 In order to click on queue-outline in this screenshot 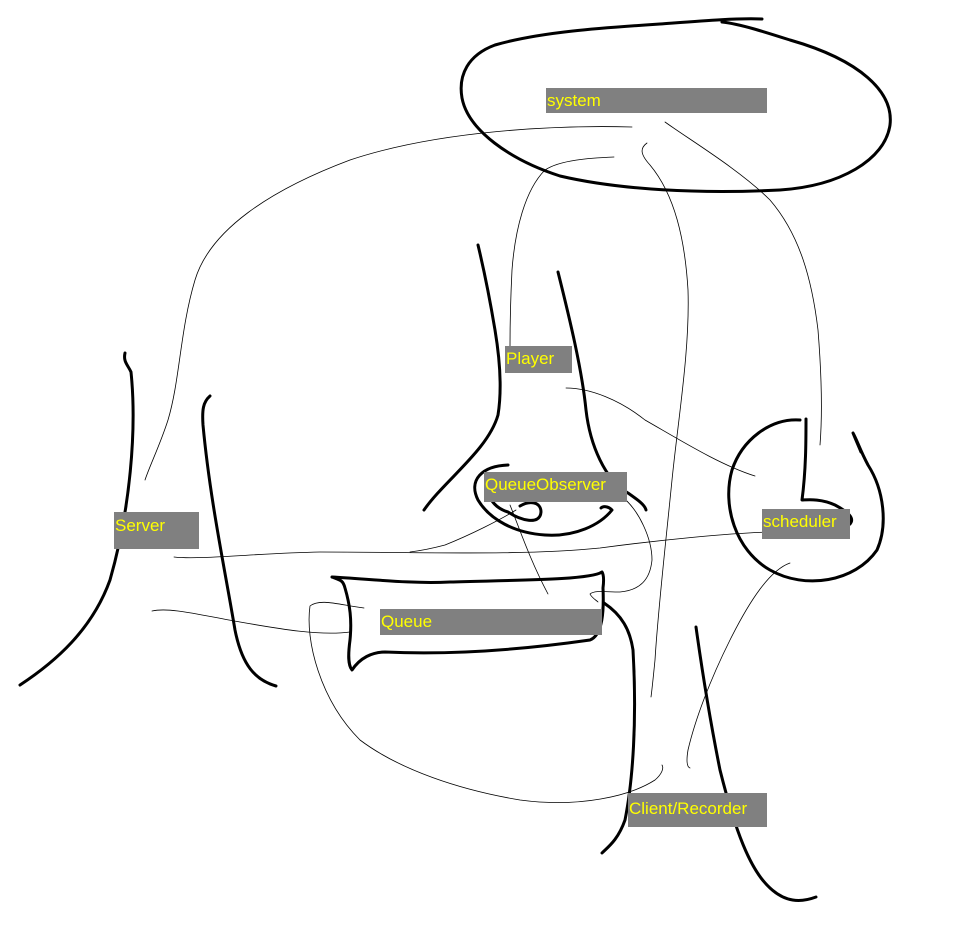, I will do `click(468, 621)`.